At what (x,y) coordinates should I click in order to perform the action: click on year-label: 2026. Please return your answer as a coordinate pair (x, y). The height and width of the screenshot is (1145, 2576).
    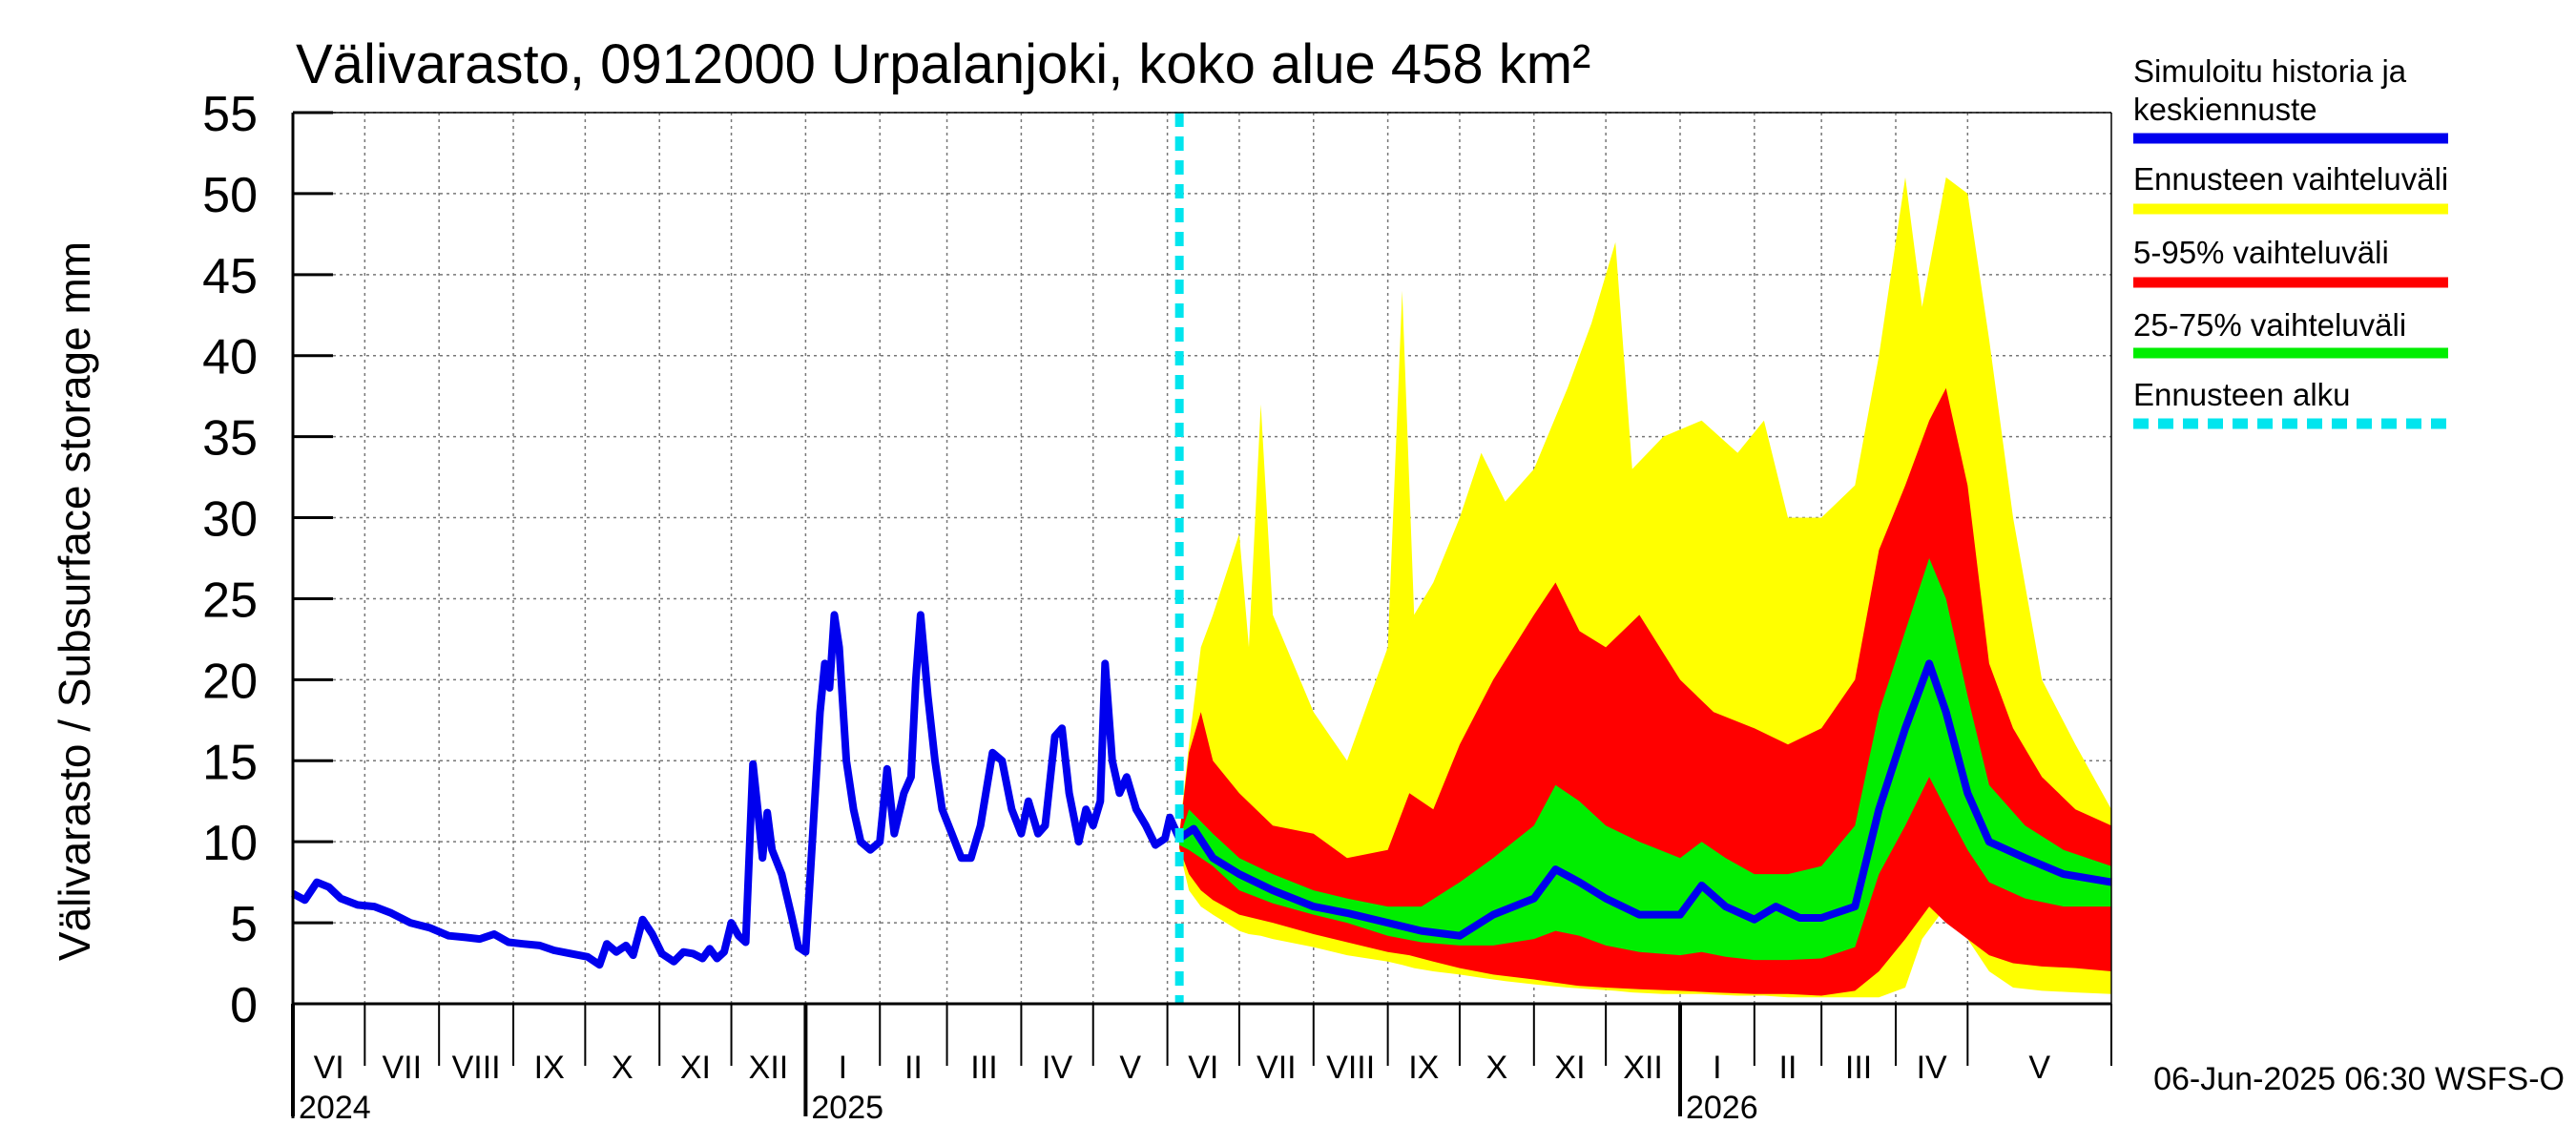
    Looking at the image, I should click on (1722, 1108).